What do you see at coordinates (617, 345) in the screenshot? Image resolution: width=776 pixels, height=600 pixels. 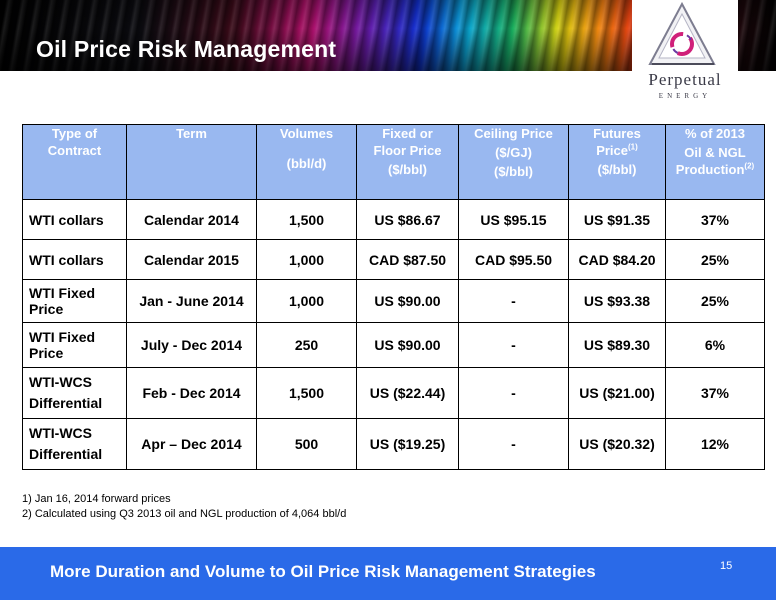 I see `cell-futures-price: US $89.30` at bounding box center [617, 345].